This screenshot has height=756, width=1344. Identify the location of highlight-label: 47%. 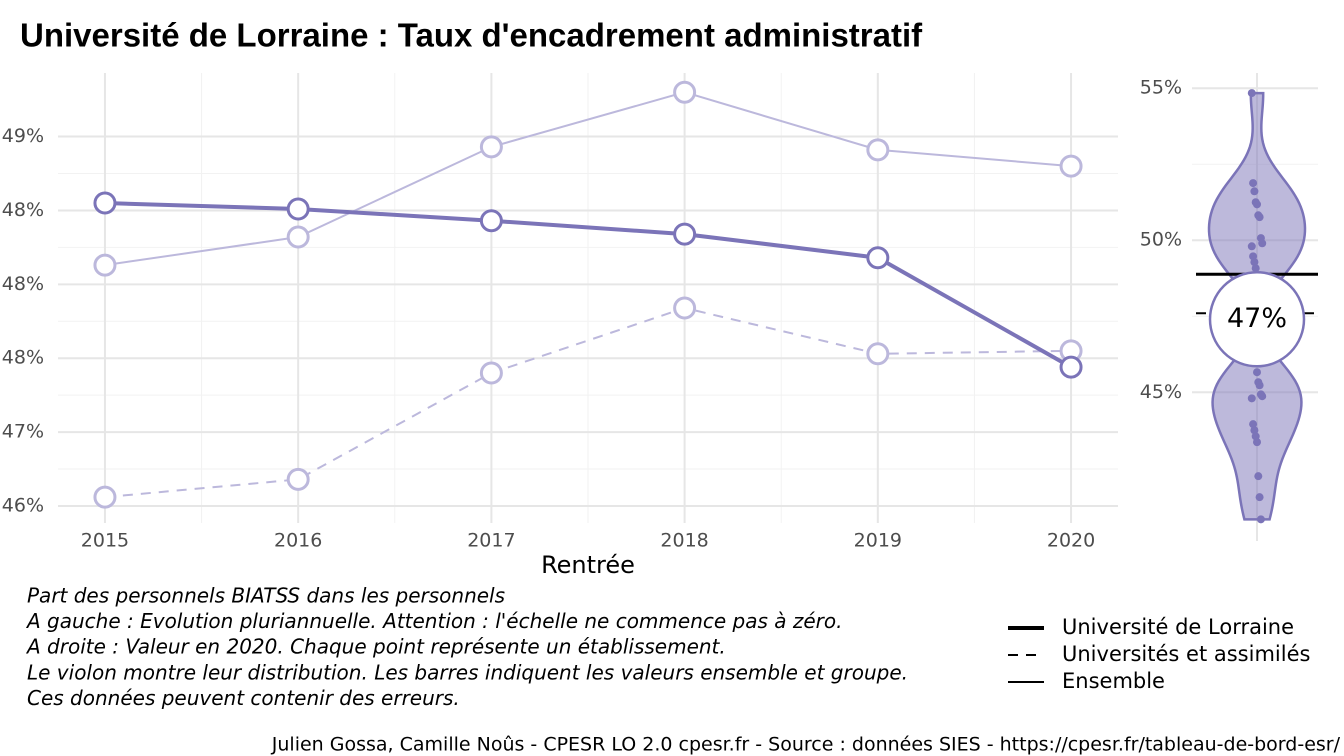
(1257, 318).